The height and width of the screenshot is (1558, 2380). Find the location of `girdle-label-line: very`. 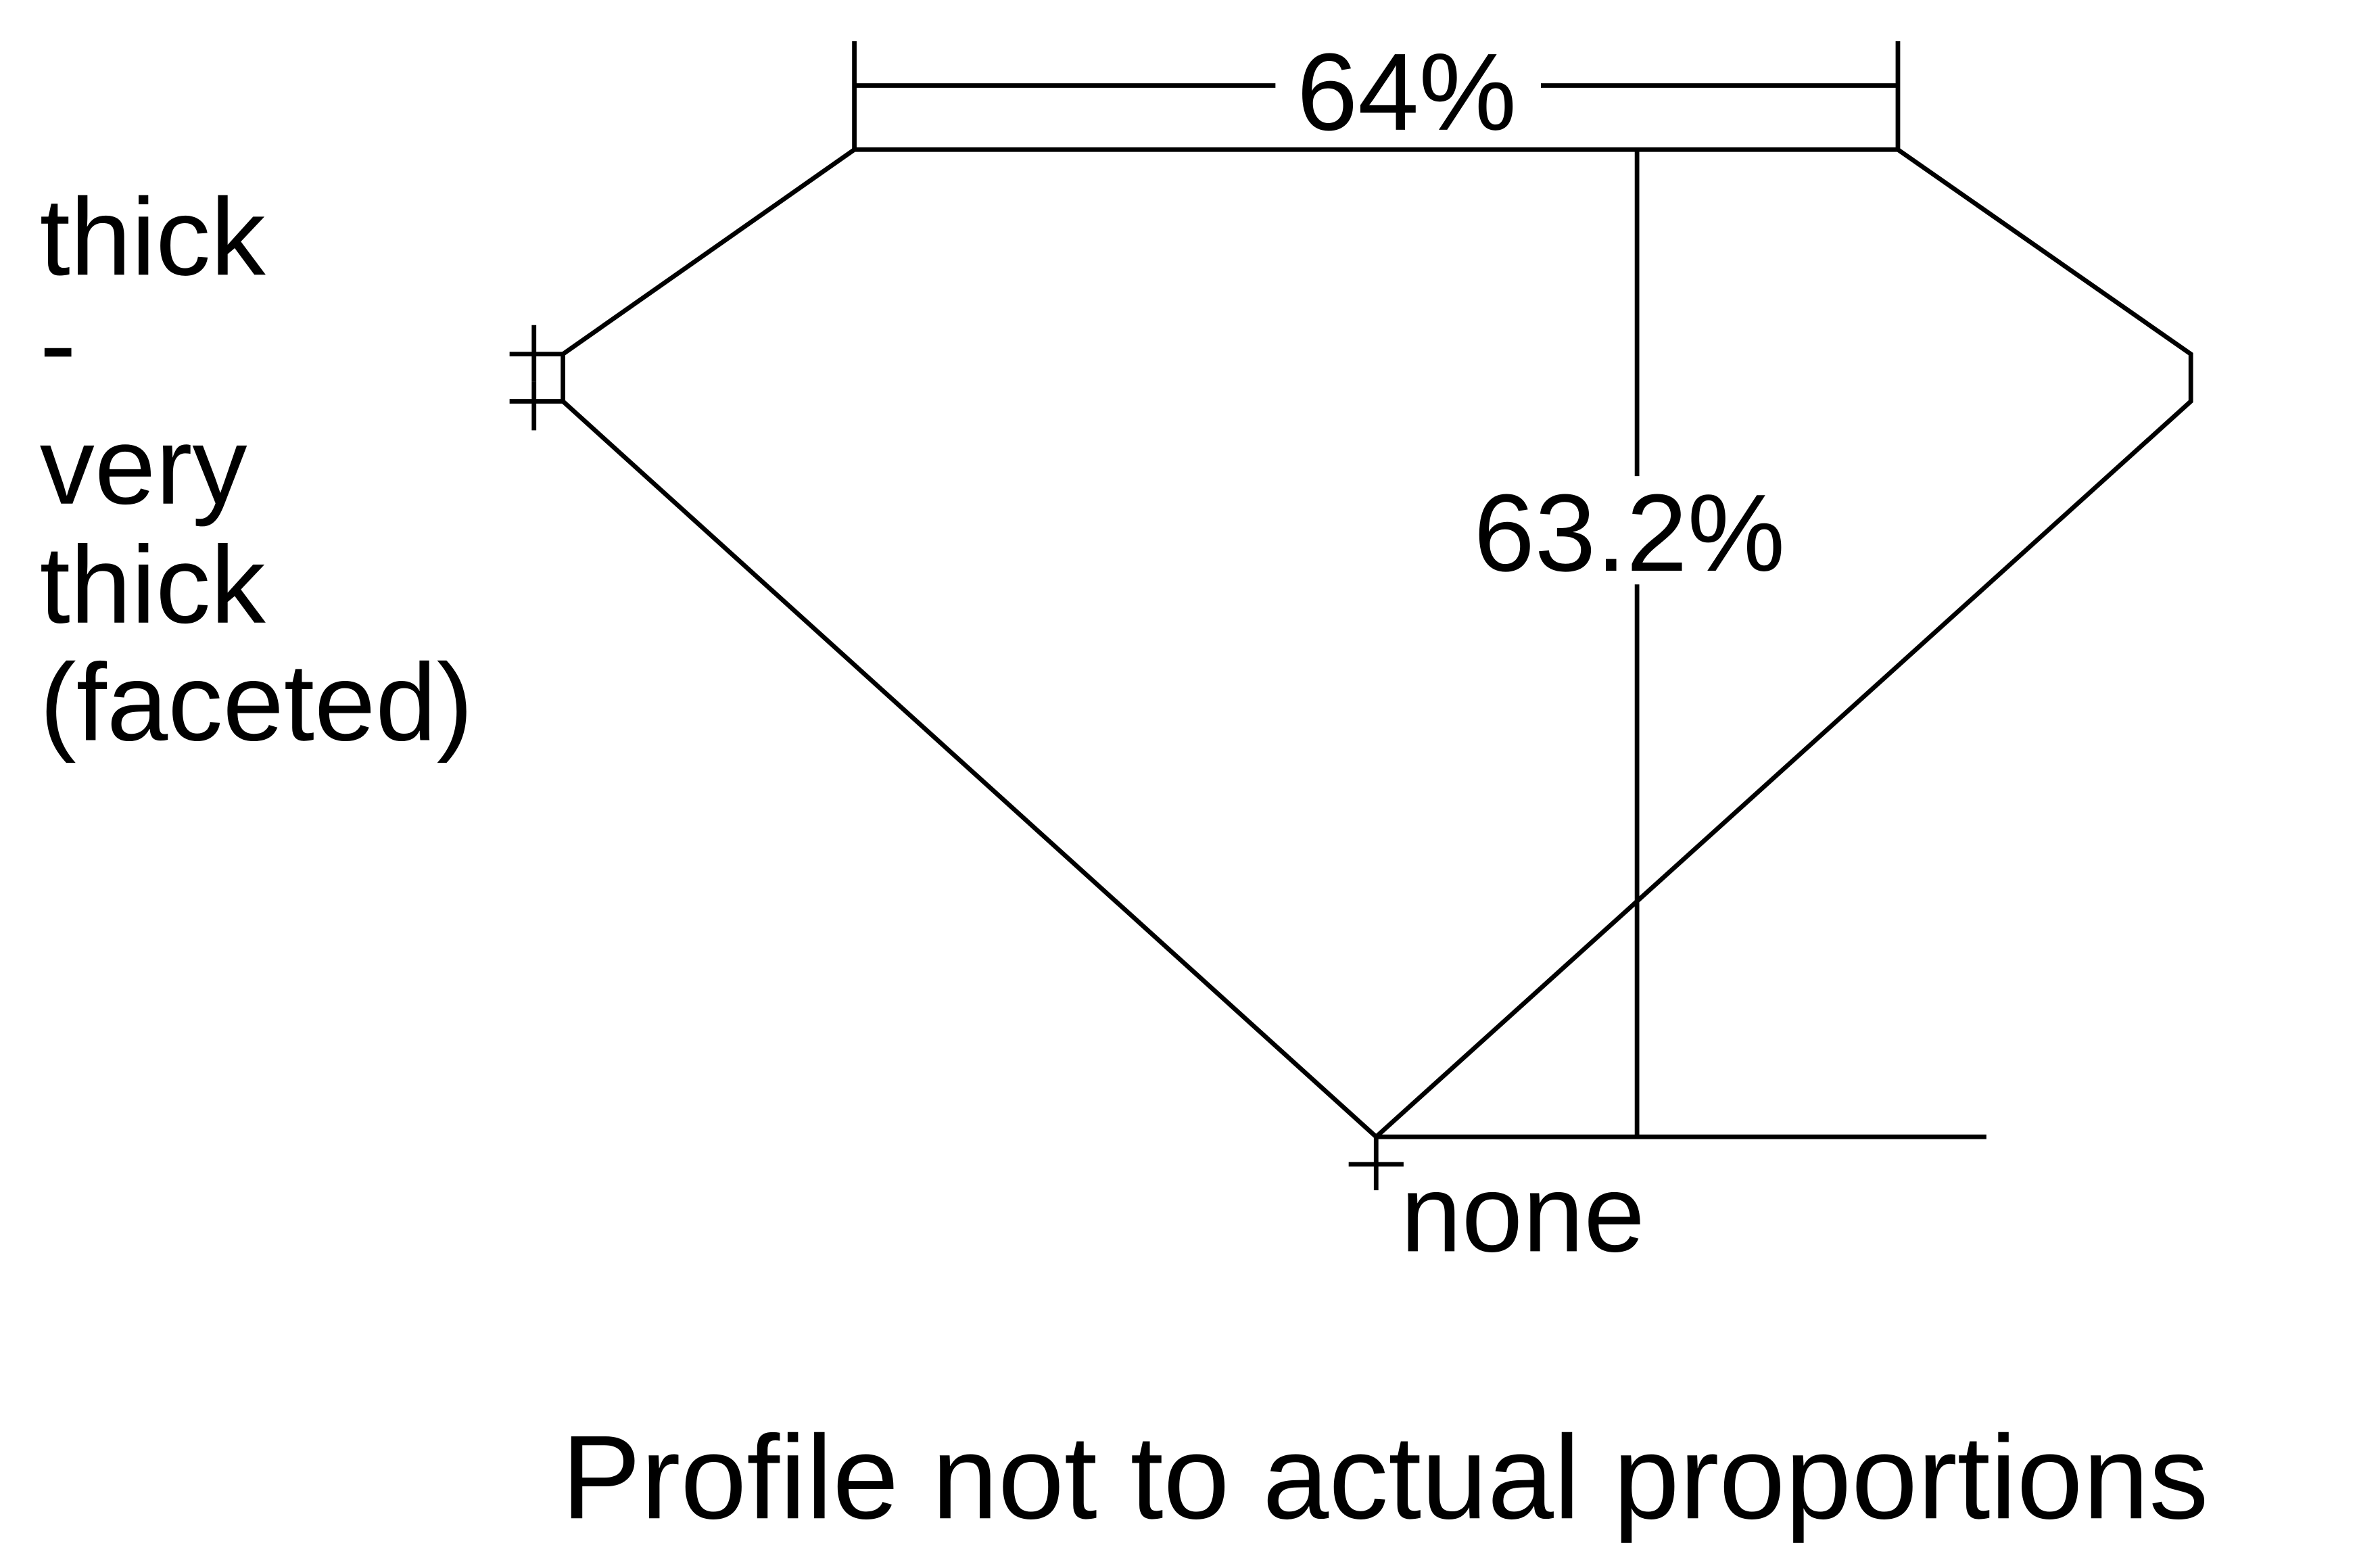

girdle-label-line: very is located at coordinates (143, 466).